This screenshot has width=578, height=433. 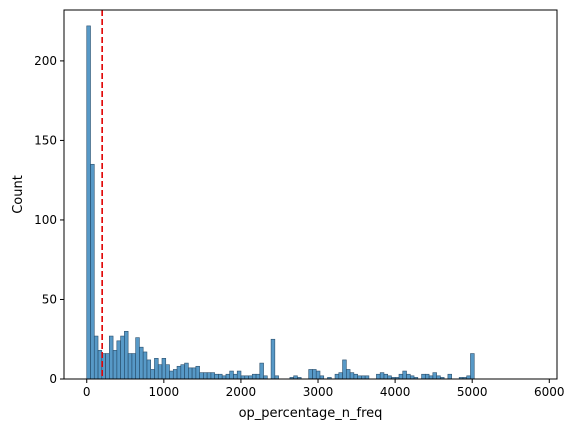 I want to click on x-tick-label: 4000, so click(x=395, y=392).